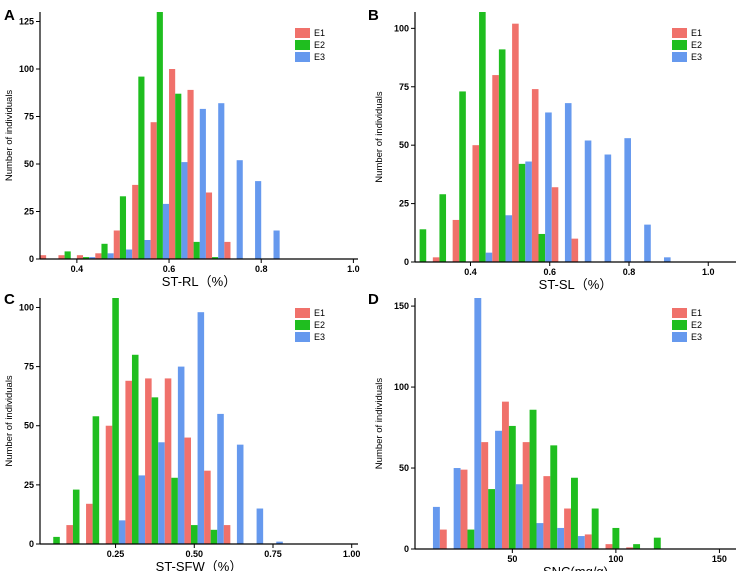 The width and height of the screenshot is (743, 571). What do you see at coordinates (29, 117) in the screenshot?
I see `y-tick-label: 75` at bounding box center [29, 117].